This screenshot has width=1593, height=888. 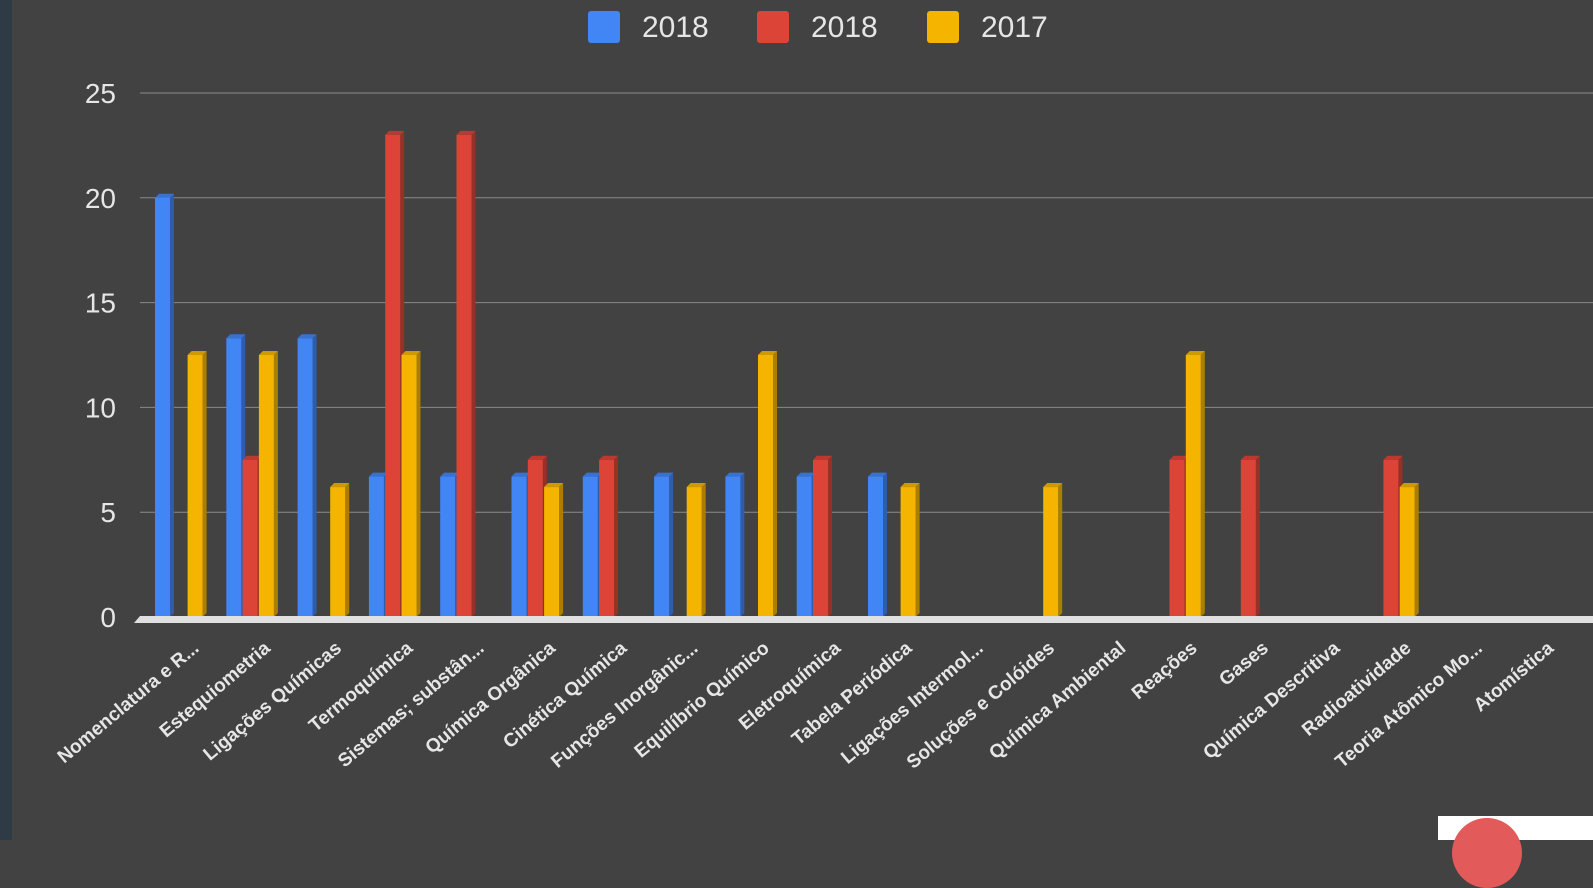 I want to click on x-tick-label: Tabela Periódica, so click(x=852, y=693).